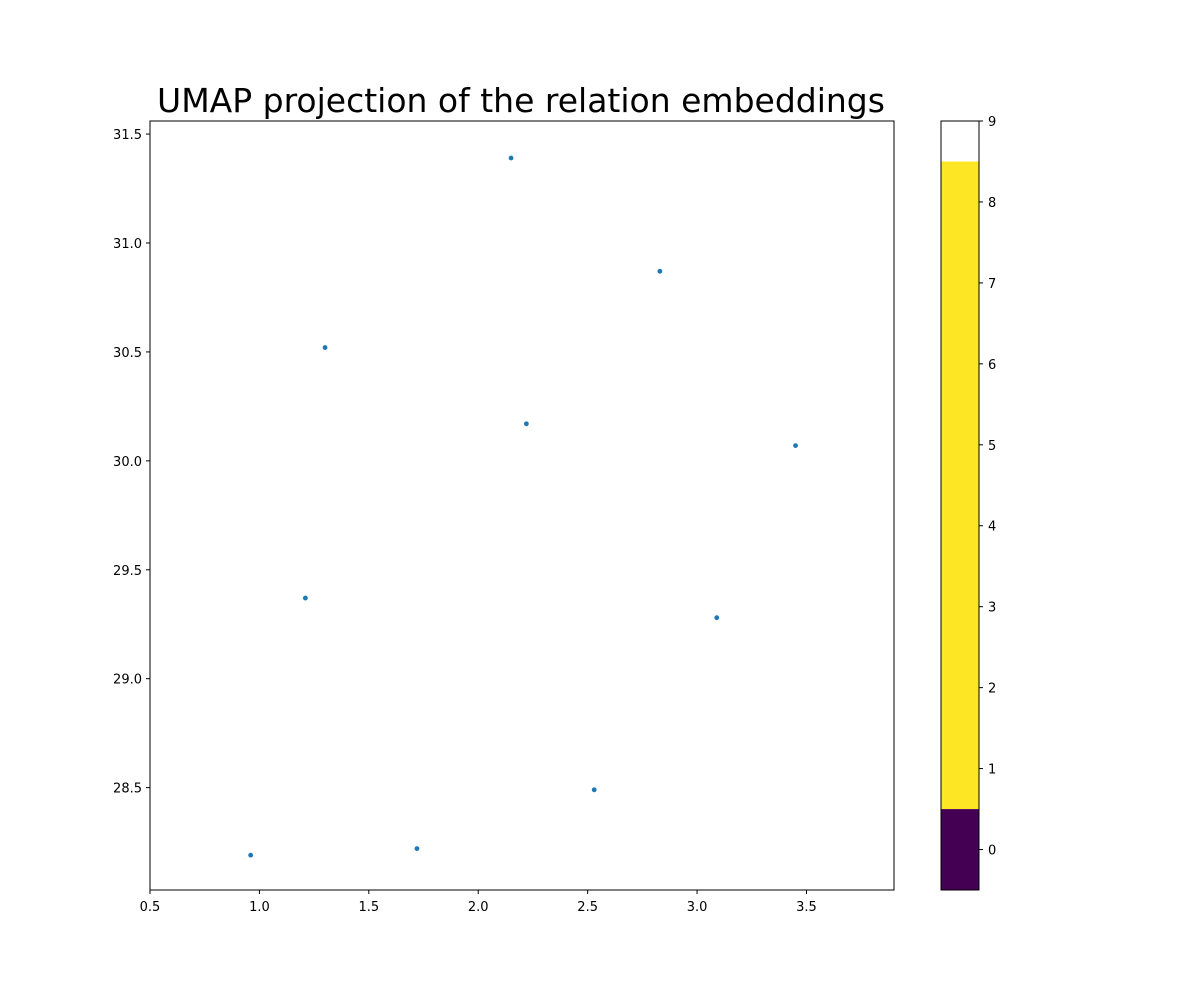 Image resolution: width=1200 pixels, height=1000 pixels. I want to click on colorbar-tick-label: 1, so click(992, 770).